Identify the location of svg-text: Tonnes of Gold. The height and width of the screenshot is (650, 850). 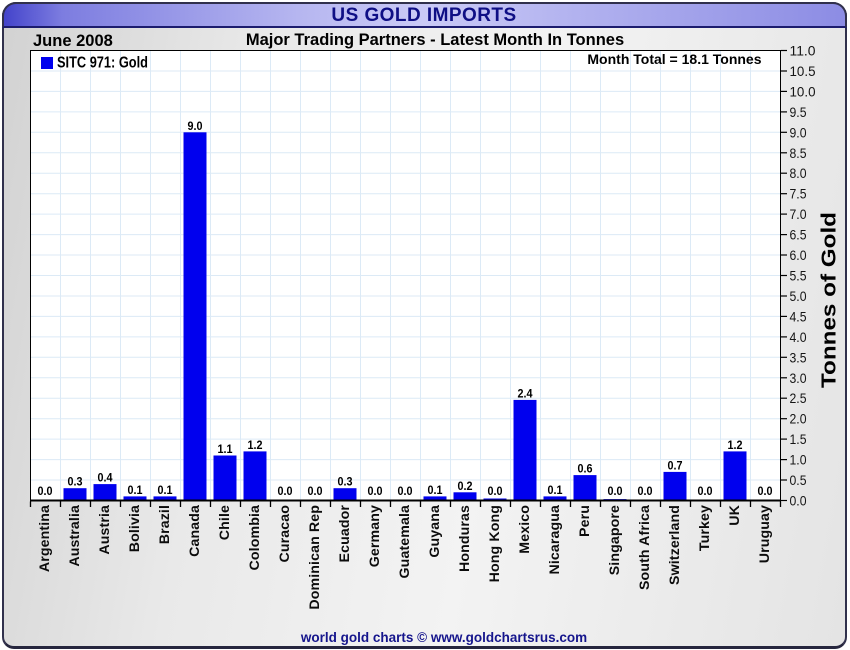
(830, 300).